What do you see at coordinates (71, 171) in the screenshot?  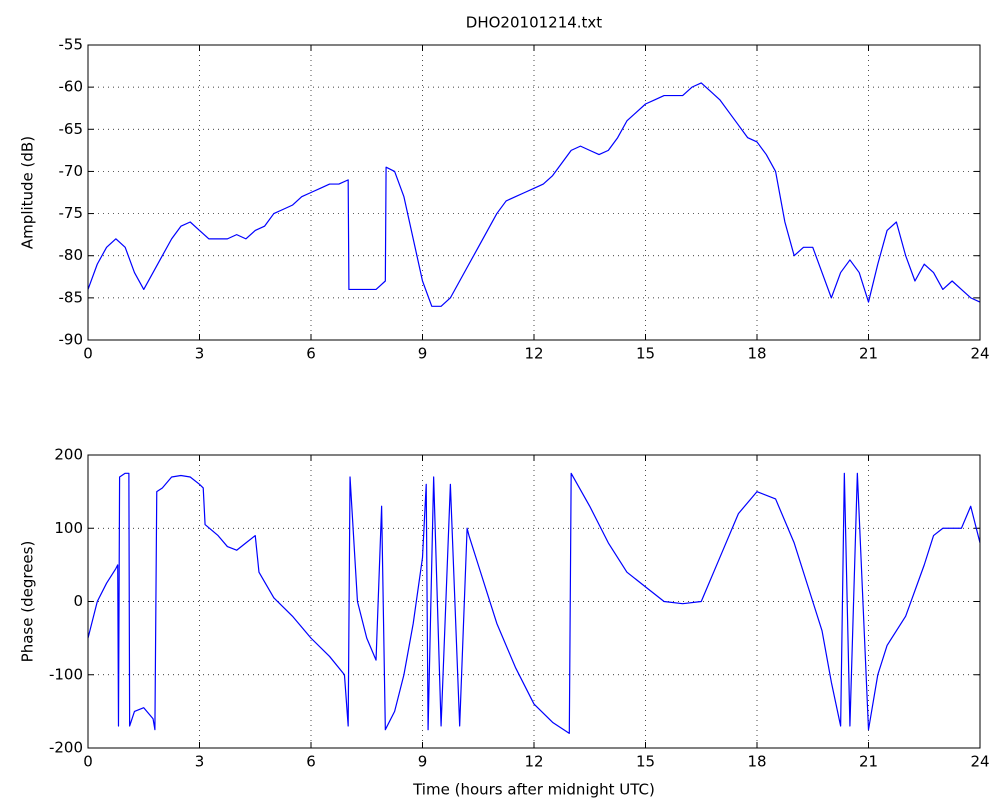 I see `y-tick-label: -70` at bounding box center [71, 171].